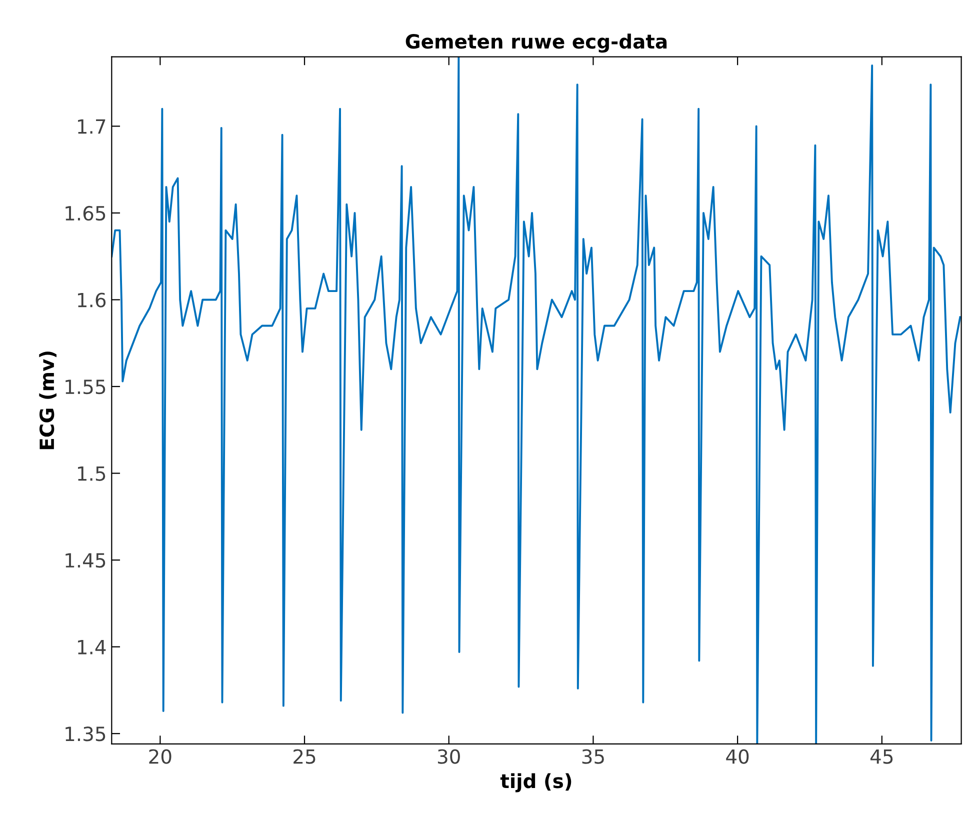  What do you see at coordinates (86, 213) in the screenshot?
I see `y-tick-label: 1.65` at bounding box center [86, 213].